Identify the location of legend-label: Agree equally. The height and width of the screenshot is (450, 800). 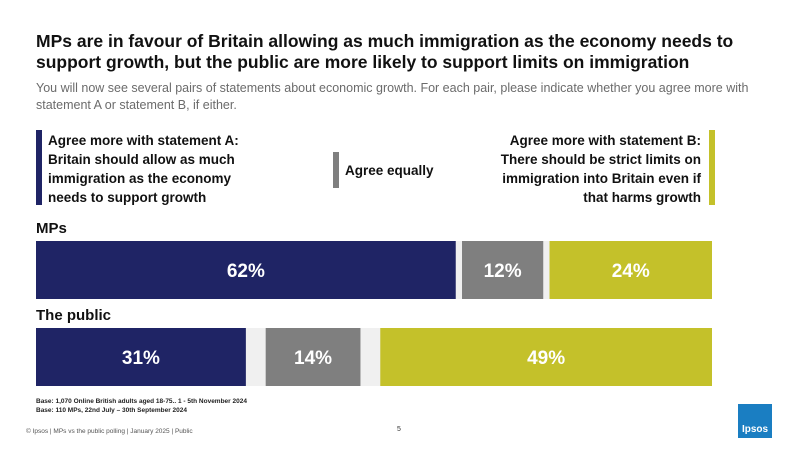
(389, 170).